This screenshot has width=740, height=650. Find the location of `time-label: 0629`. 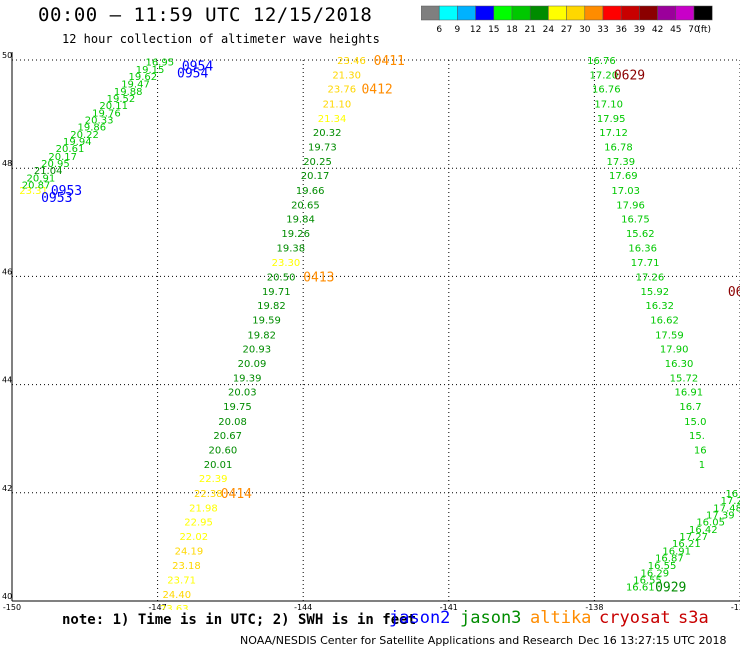

time-label: 0629 is located at coordinates (629, 76).